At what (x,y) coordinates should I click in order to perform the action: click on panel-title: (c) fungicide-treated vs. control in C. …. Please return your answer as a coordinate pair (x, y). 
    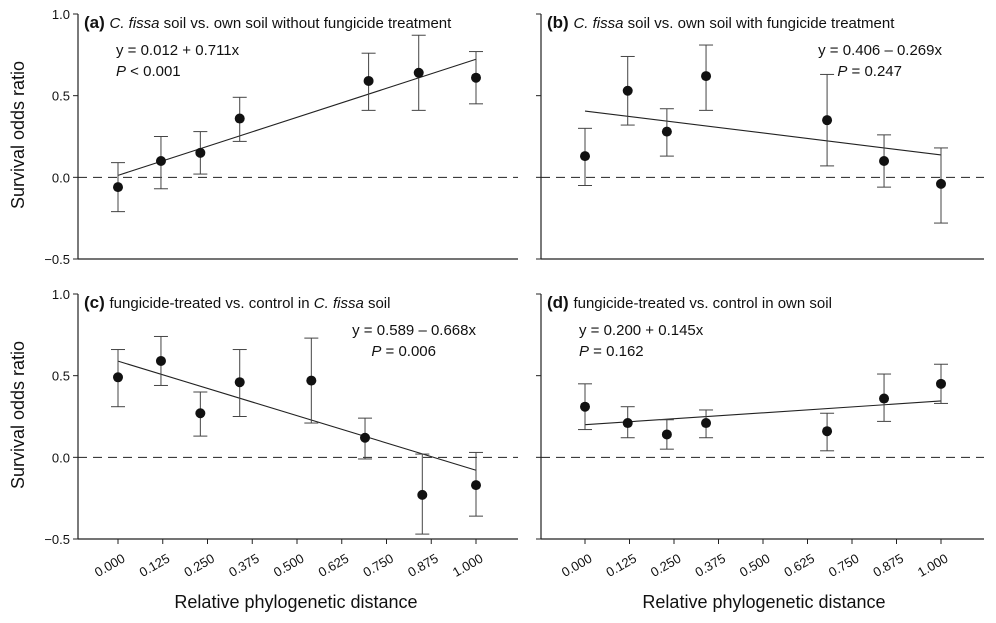
    Looking at the image, I should click on (237, 302).